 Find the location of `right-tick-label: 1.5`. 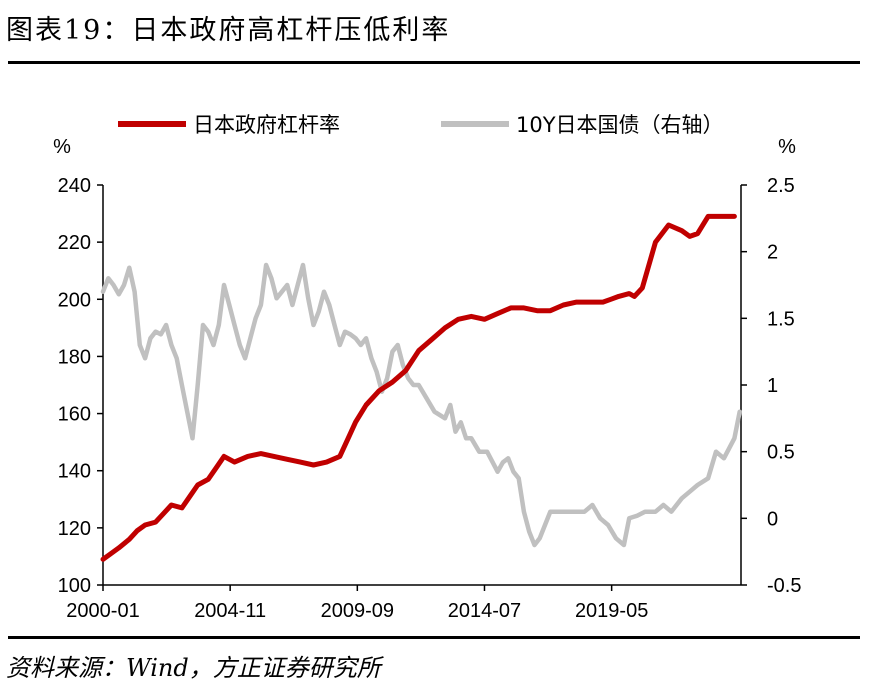

right-tick-label: 1.5 is located at coordinates (781, 319).